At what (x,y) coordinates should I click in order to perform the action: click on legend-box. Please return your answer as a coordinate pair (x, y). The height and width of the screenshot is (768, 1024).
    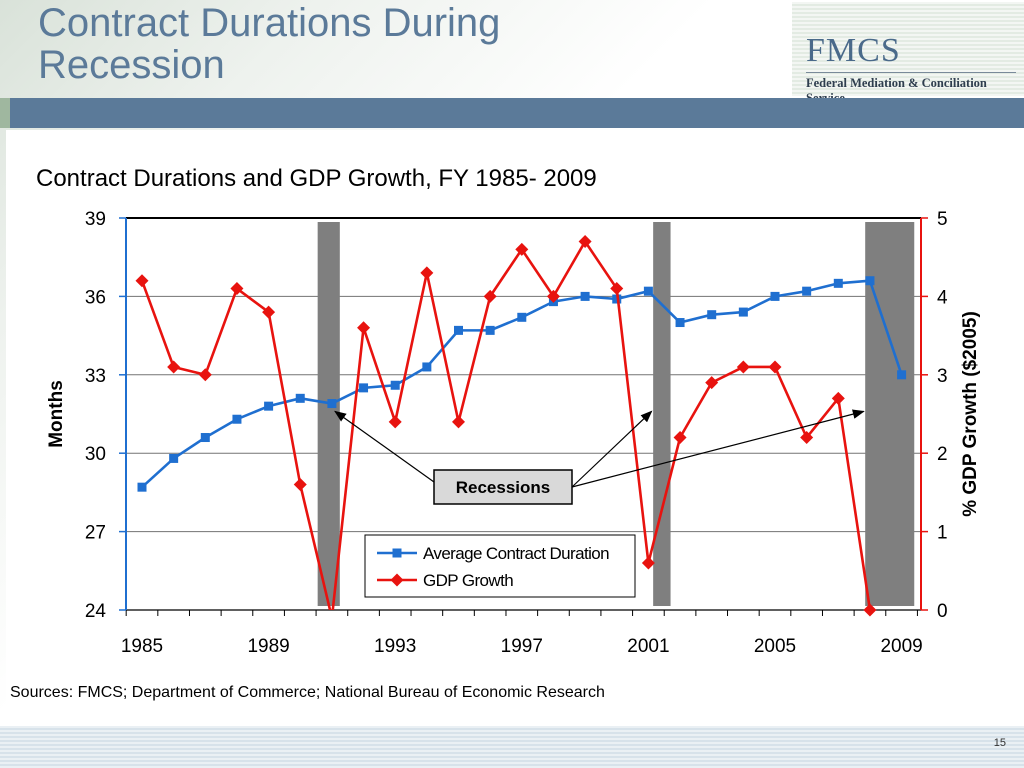
    Looking at the image, I should click on (500, 566).